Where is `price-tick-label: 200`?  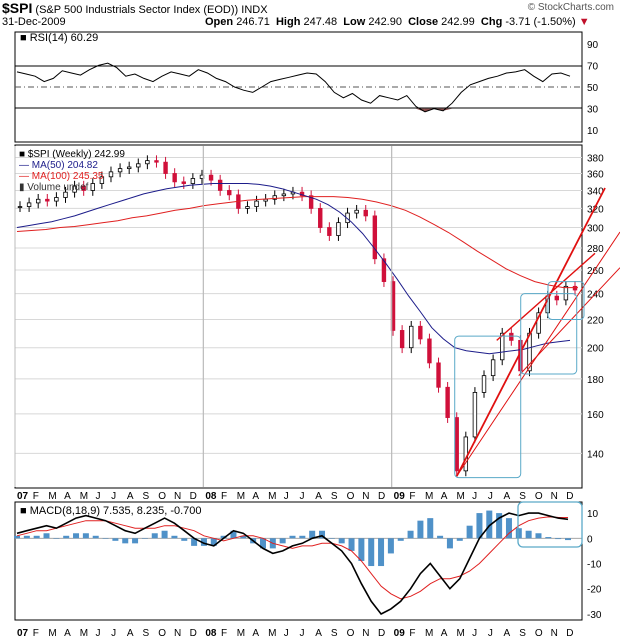
price-tick-label: 200 is located at coordinates (595, 349).